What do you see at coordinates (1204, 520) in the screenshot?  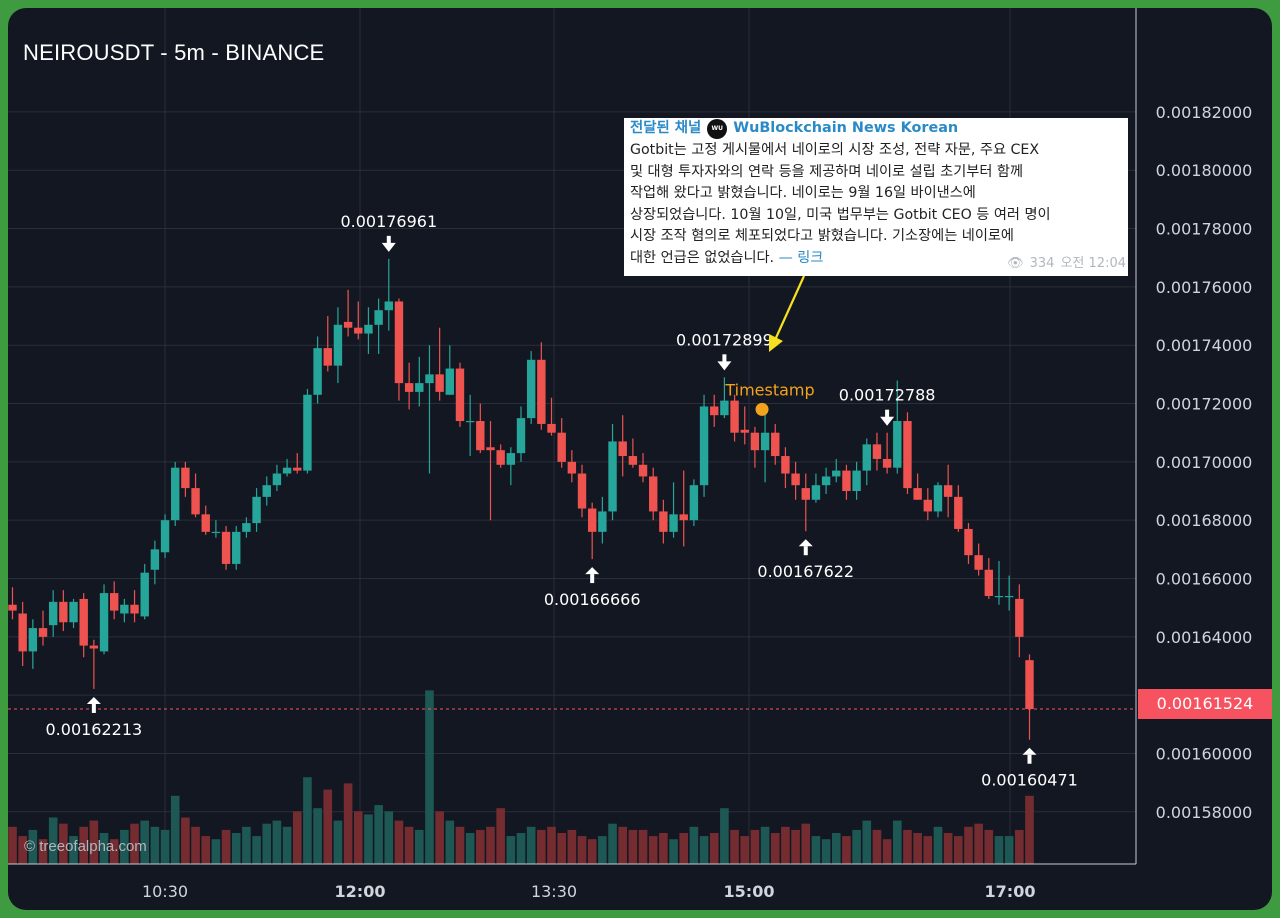 I see `y-tick-label: 0.00168000` at bounding box center [1204, 520].